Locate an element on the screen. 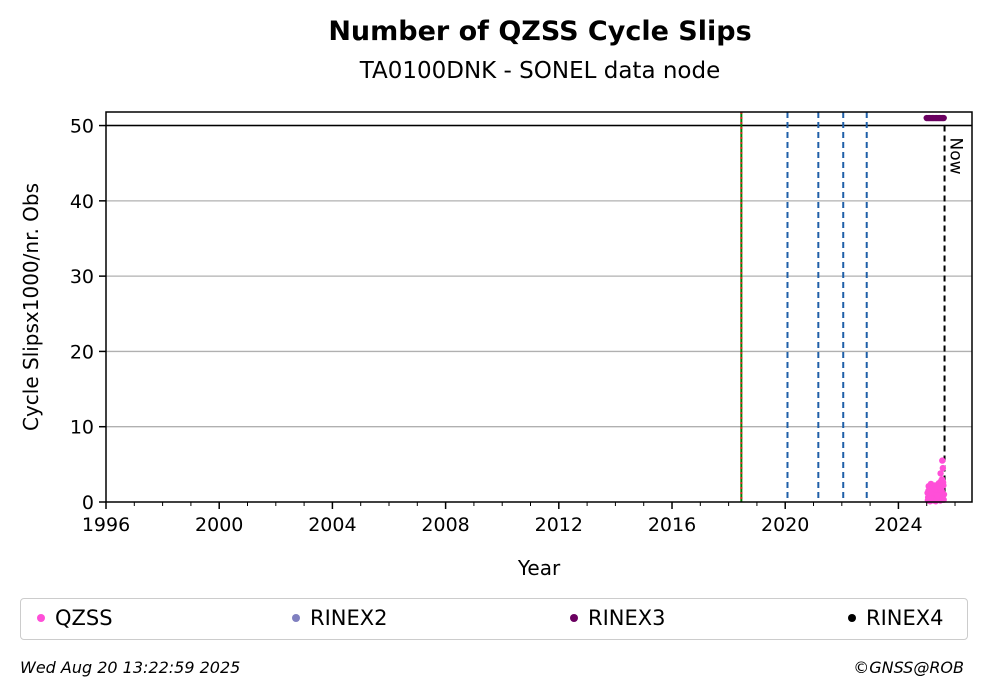 Image resolution: width=992 pixels, height=699 pixels. y-tick-label-50: 50 is located at coordinates (82, 127).